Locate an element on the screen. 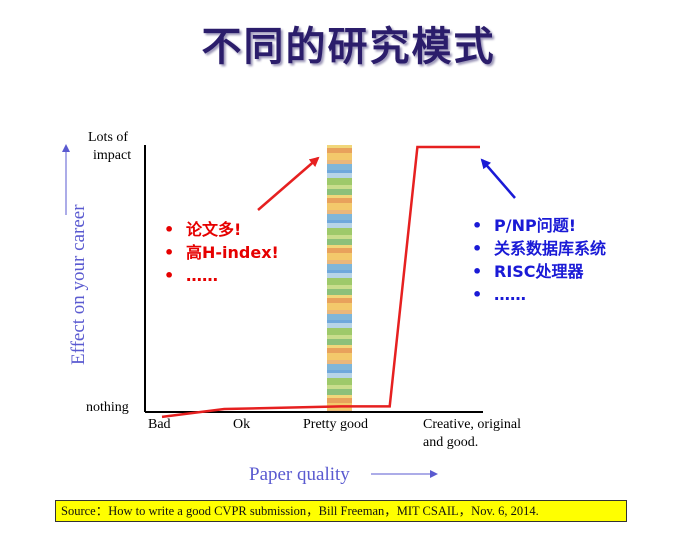 This screenshot has height=548, width=697. y-tick-top-line2: impact is located at coordinates (112, 155).